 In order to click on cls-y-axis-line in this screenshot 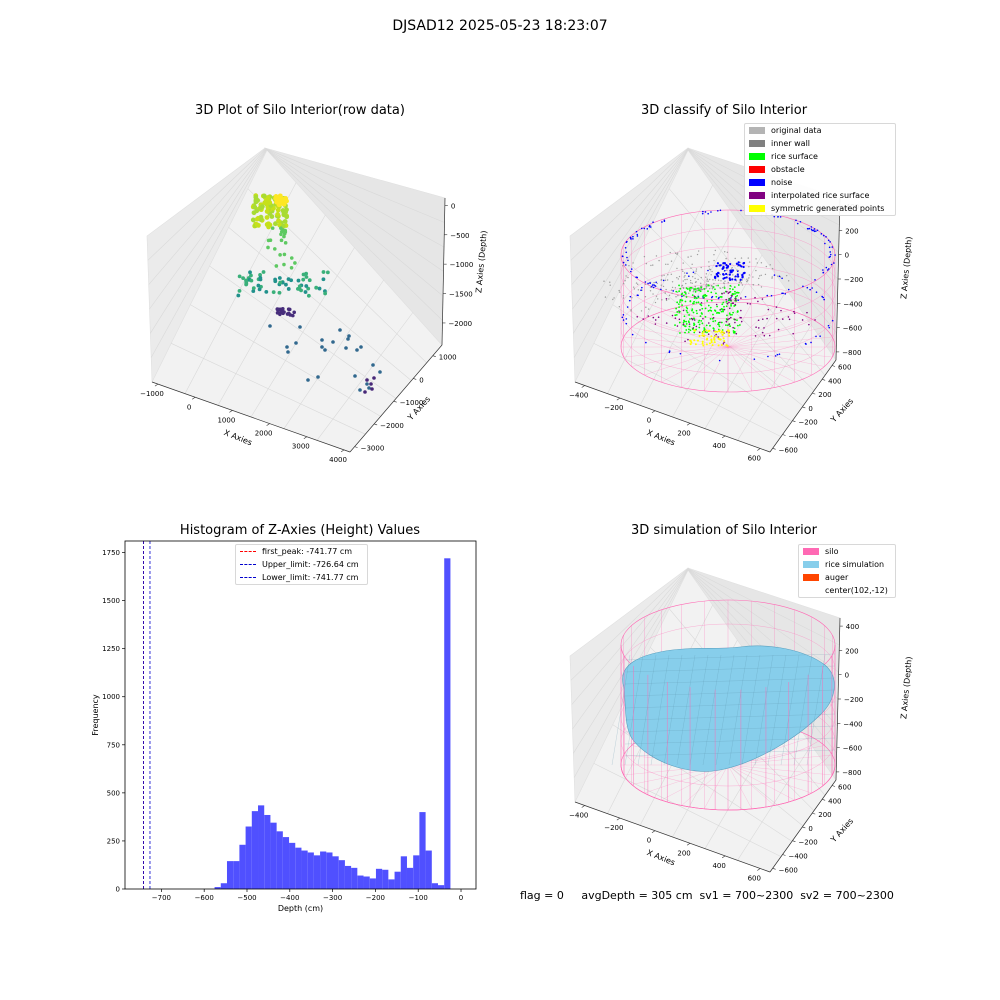, I will do `click(803, 406)`.